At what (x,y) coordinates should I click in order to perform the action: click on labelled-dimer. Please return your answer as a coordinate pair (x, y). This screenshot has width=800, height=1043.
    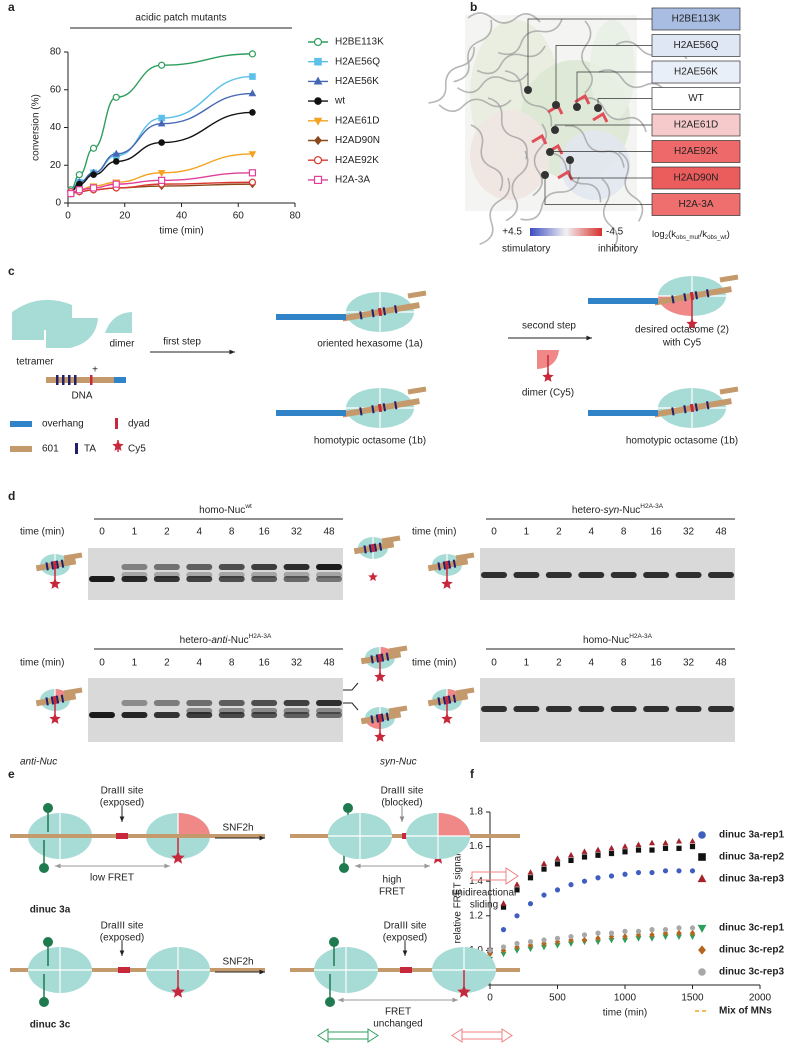
    Looking at the image, I should click on (454, 824).